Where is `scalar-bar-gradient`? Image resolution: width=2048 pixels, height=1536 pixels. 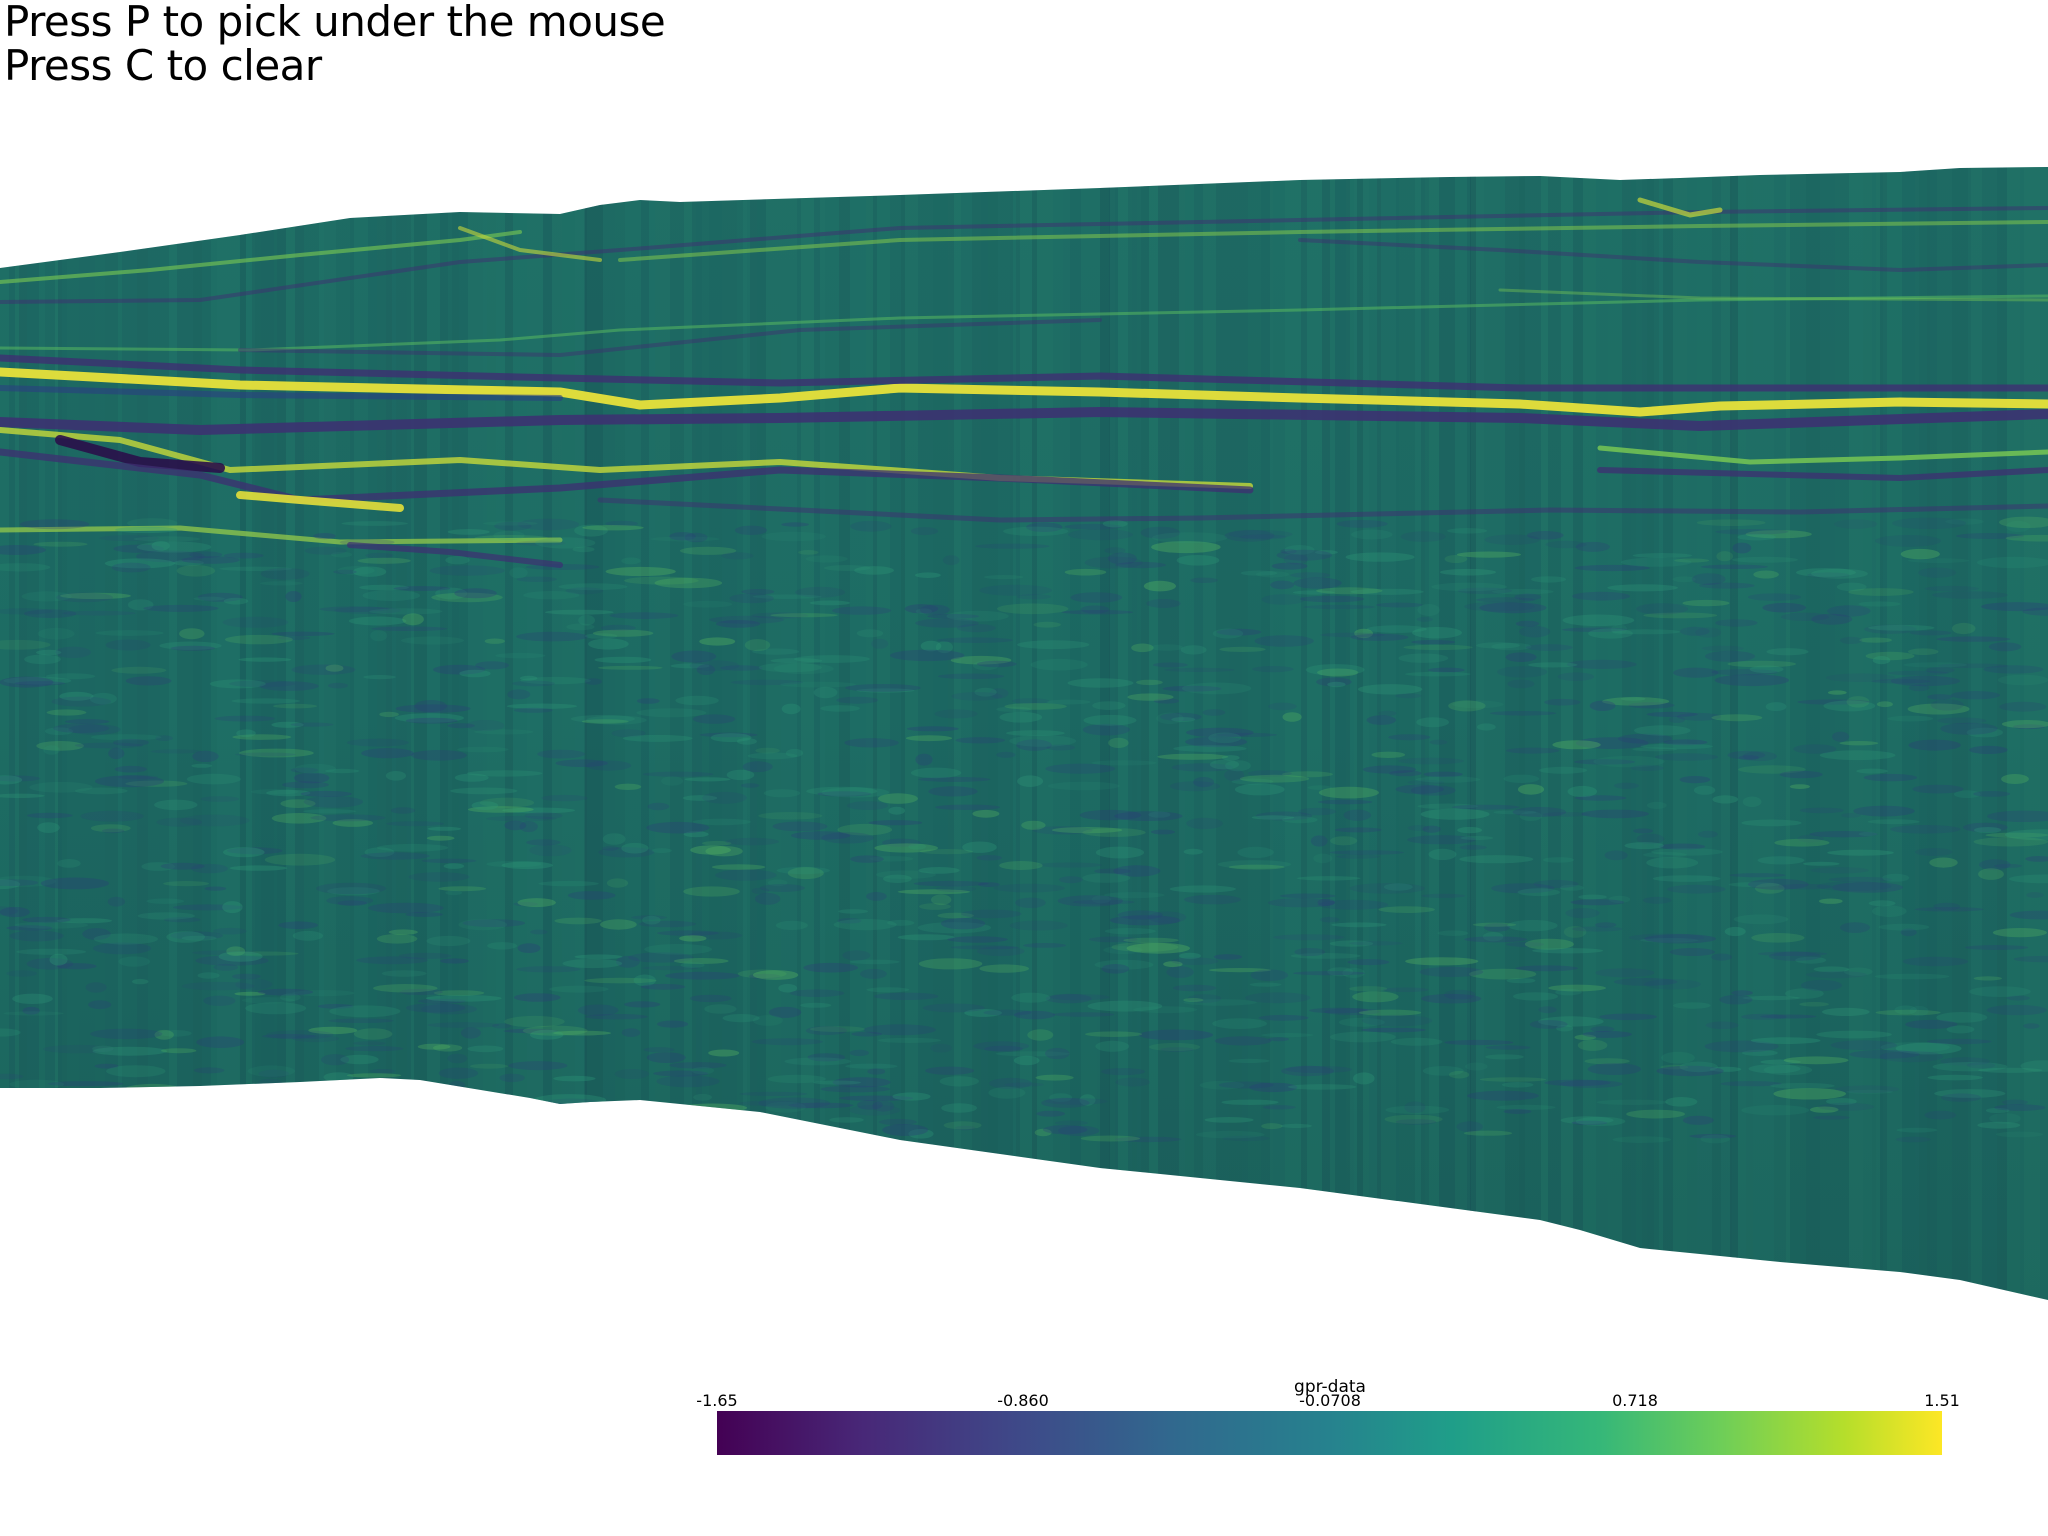 scalar-bar-gradient is located at coordinates (1329, 1433).